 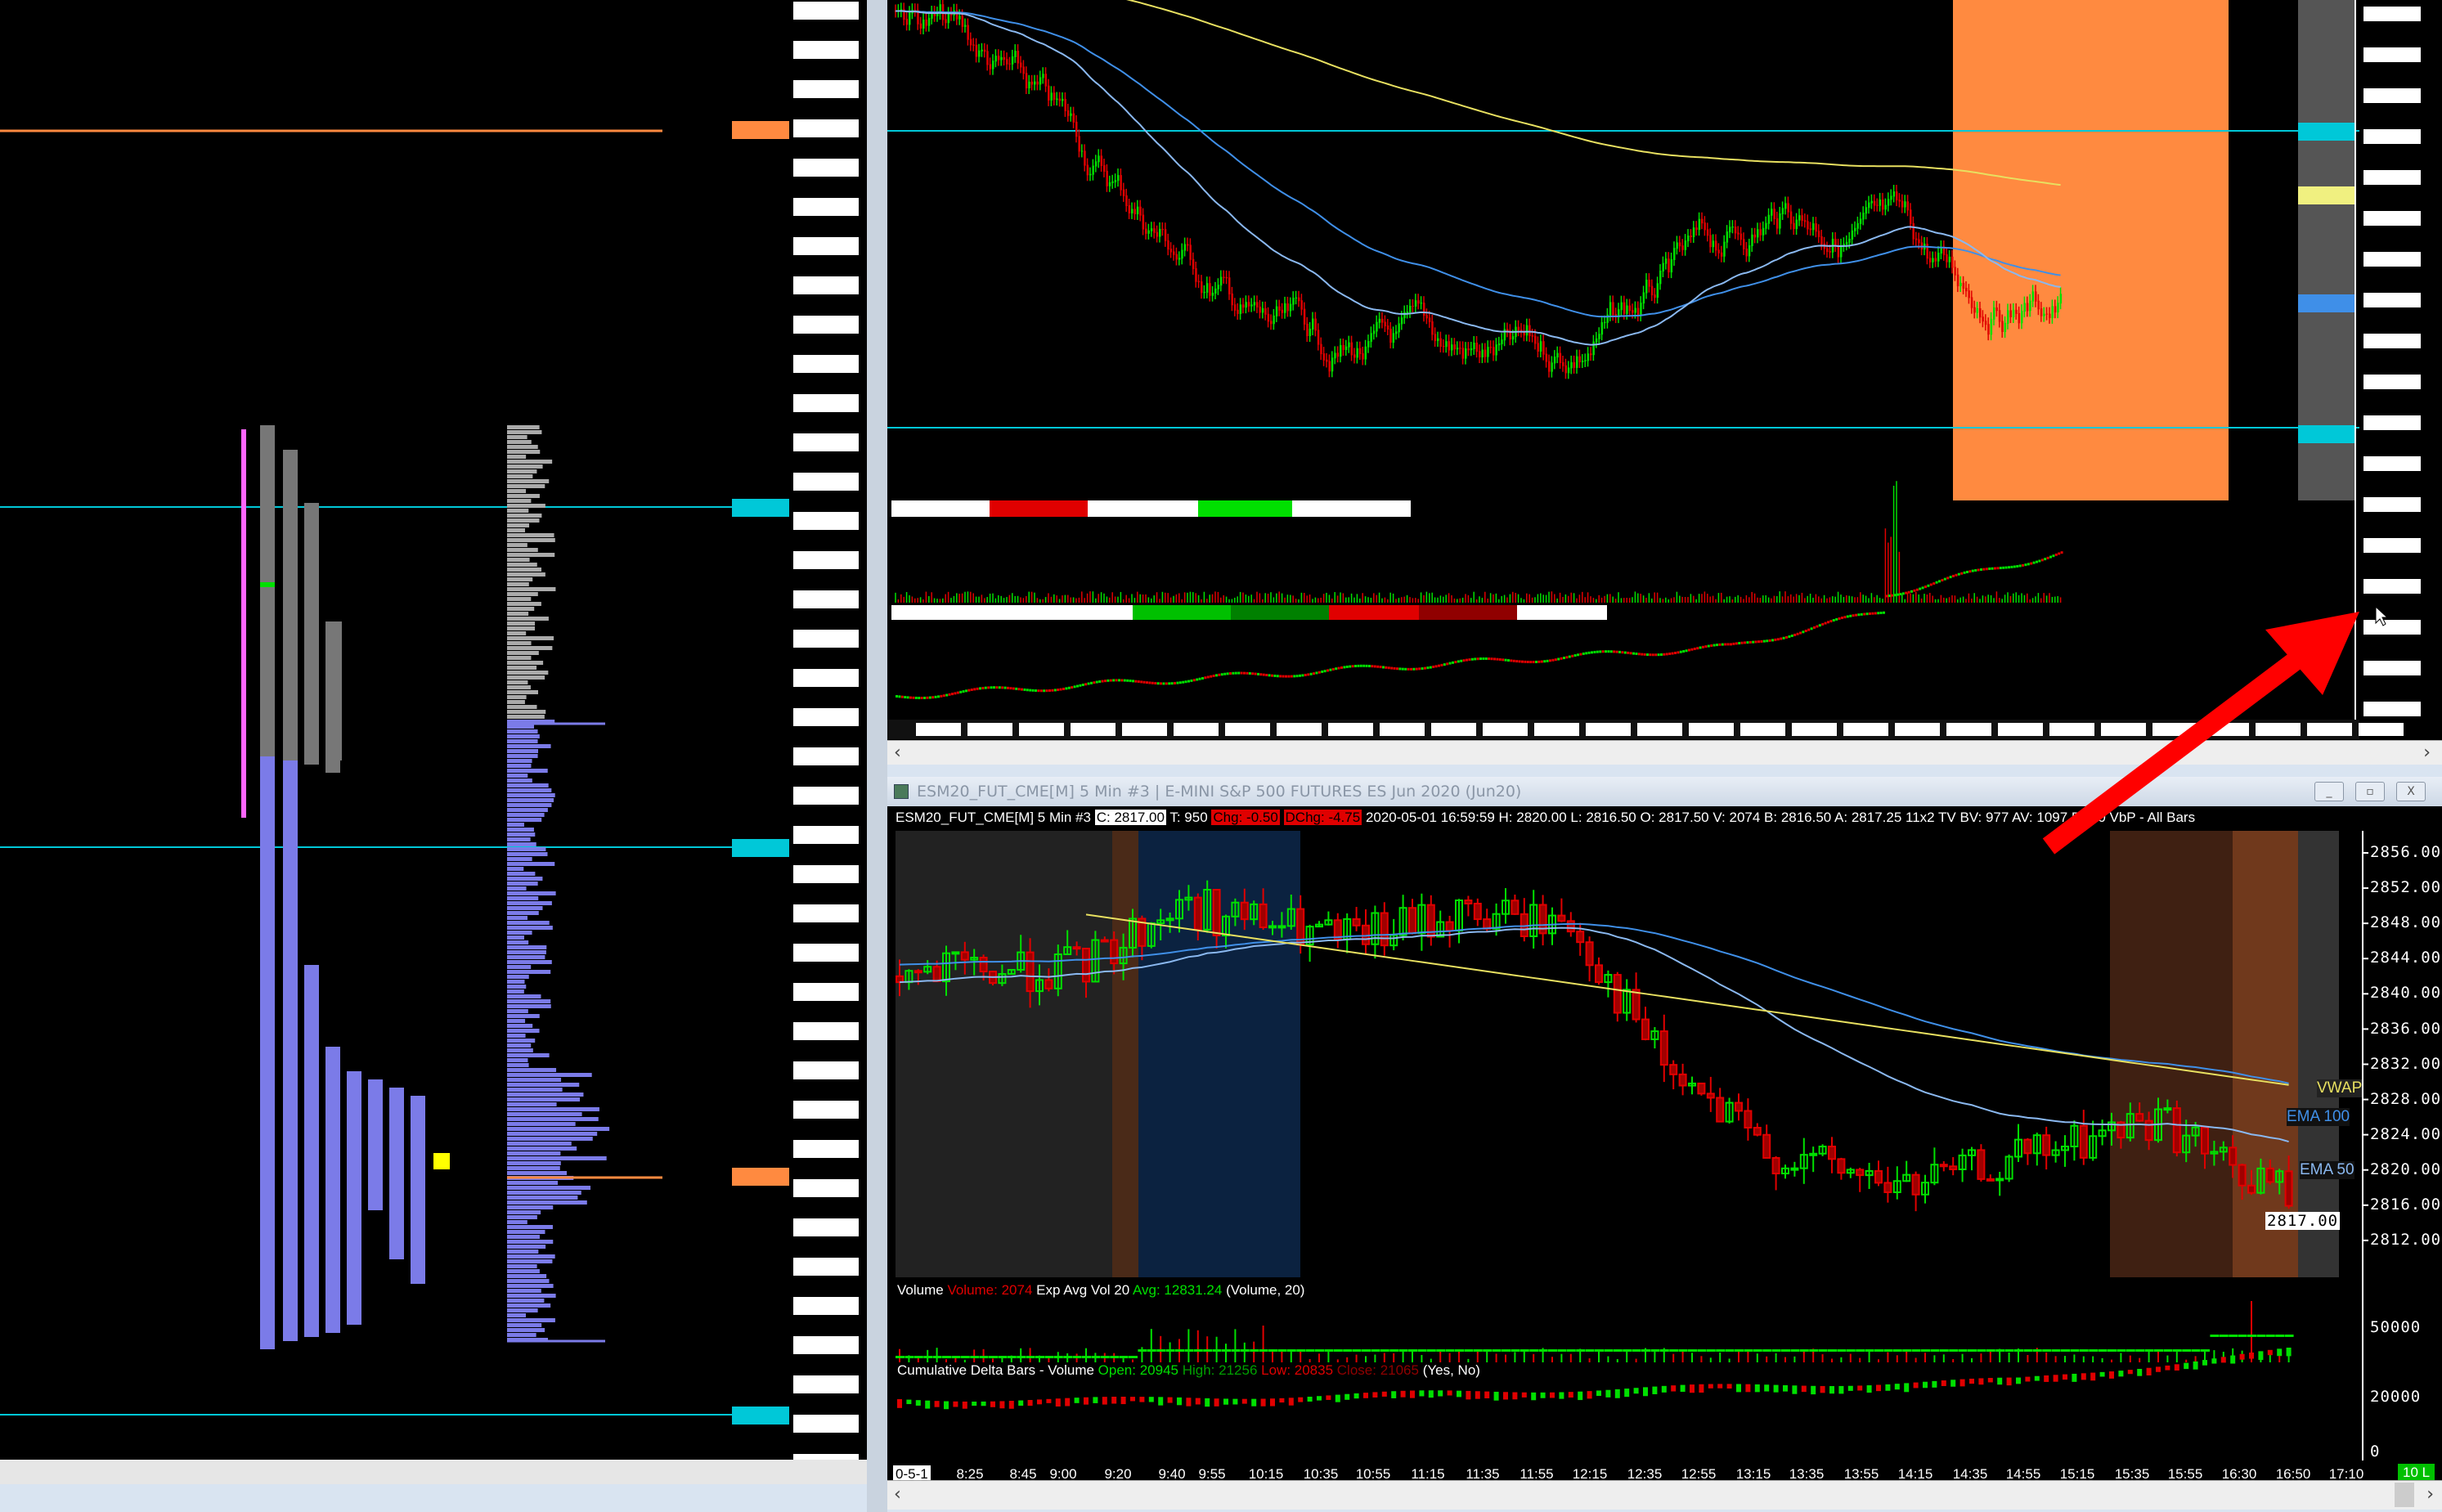 I want to click on price-axis-label: 2844.00, so click(x=2406, y=958).